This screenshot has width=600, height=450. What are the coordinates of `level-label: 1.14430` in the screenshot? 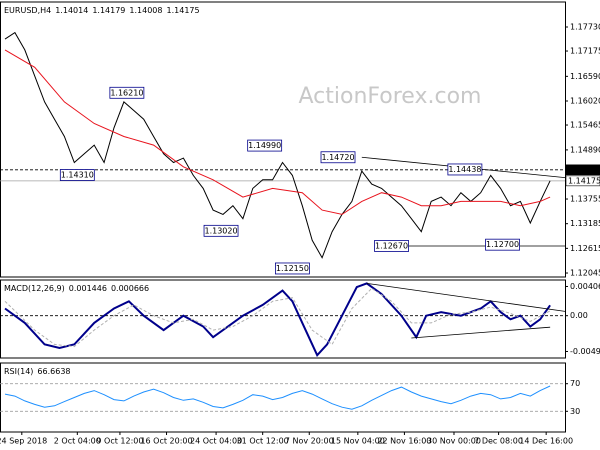 It's located at (584, 169).